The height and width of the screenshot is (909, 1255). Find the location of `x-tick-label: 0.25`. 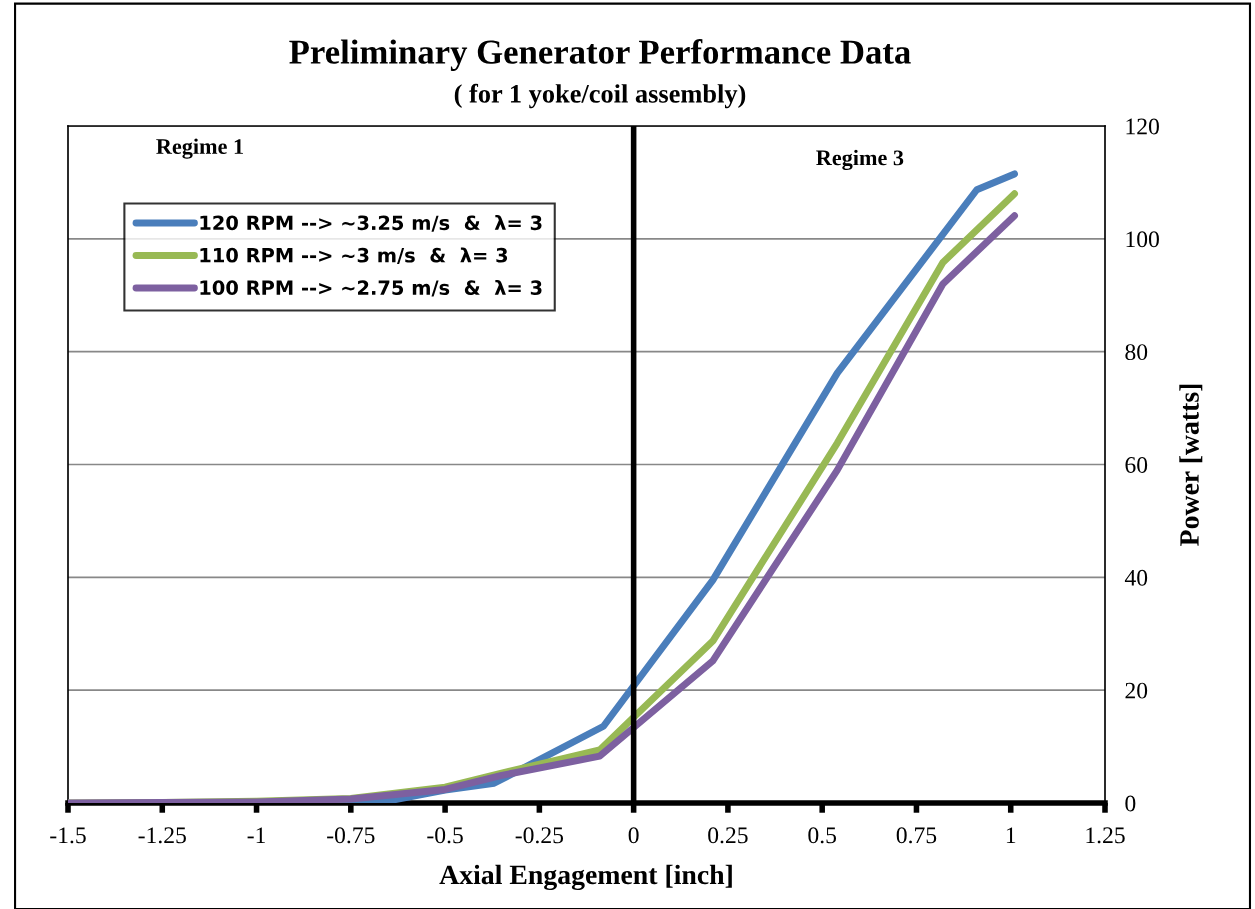

x-tick-label: 0.25 is located at coordinates (728, 835).